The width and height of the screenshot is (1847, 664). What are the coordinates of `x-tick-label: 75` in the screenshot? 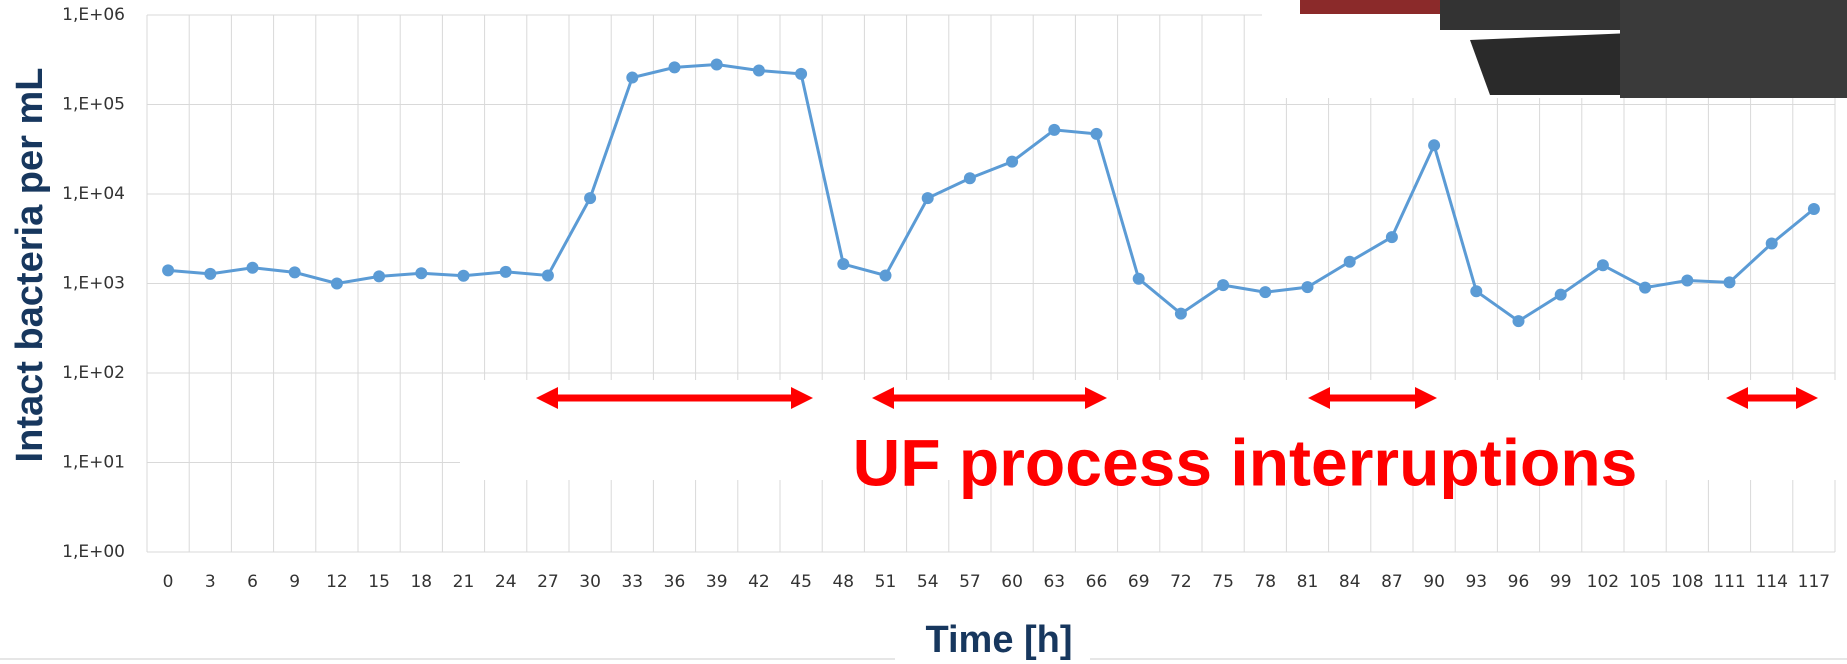 It's located at (1223, 582).